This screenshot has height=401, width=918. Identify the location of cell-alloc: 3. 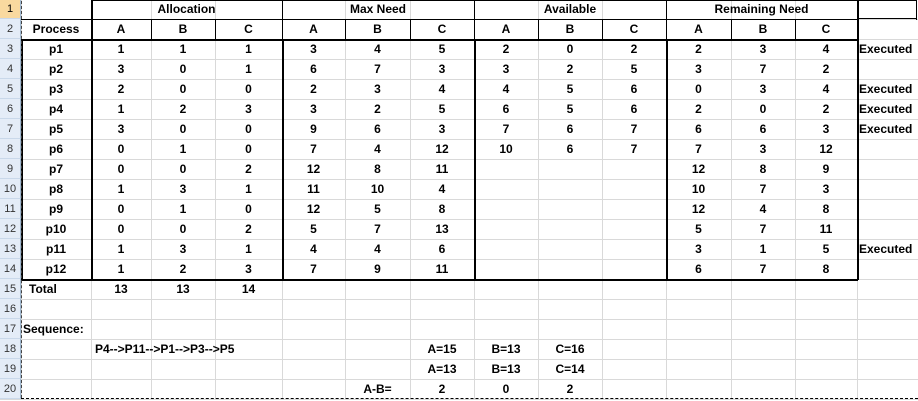
(248, 109).